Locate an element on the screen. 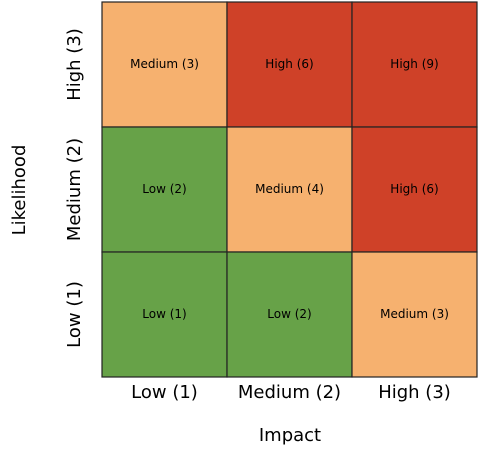 Image resolution: width=479 pixels, height=460 pixels. x-axis-label: Medium (2) is located at coordinates (289, 392).